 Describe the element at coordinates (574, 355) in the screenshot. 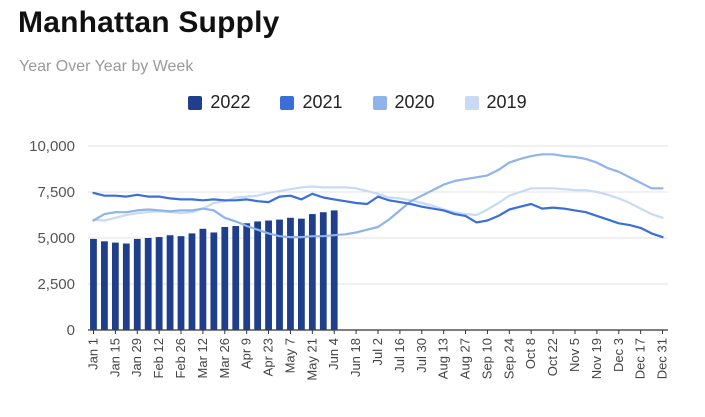

I see `x-tick-label: Nov 5` at that location.